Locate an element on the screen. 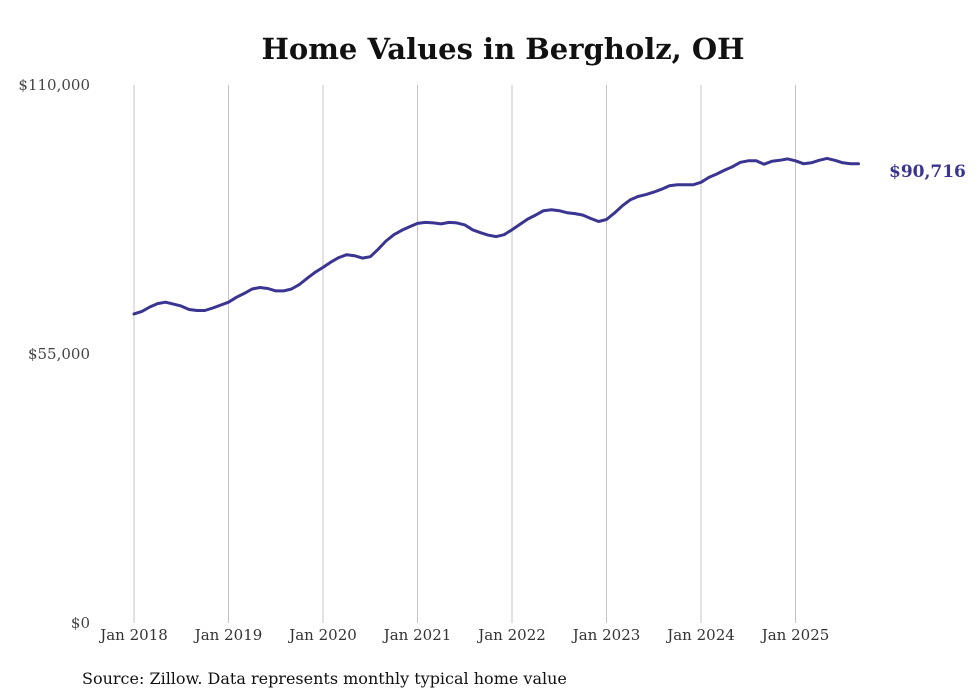 This screenshot has width=980, height=699. x-tick-label: Jan 2024 is located at coordinates (700, 635).